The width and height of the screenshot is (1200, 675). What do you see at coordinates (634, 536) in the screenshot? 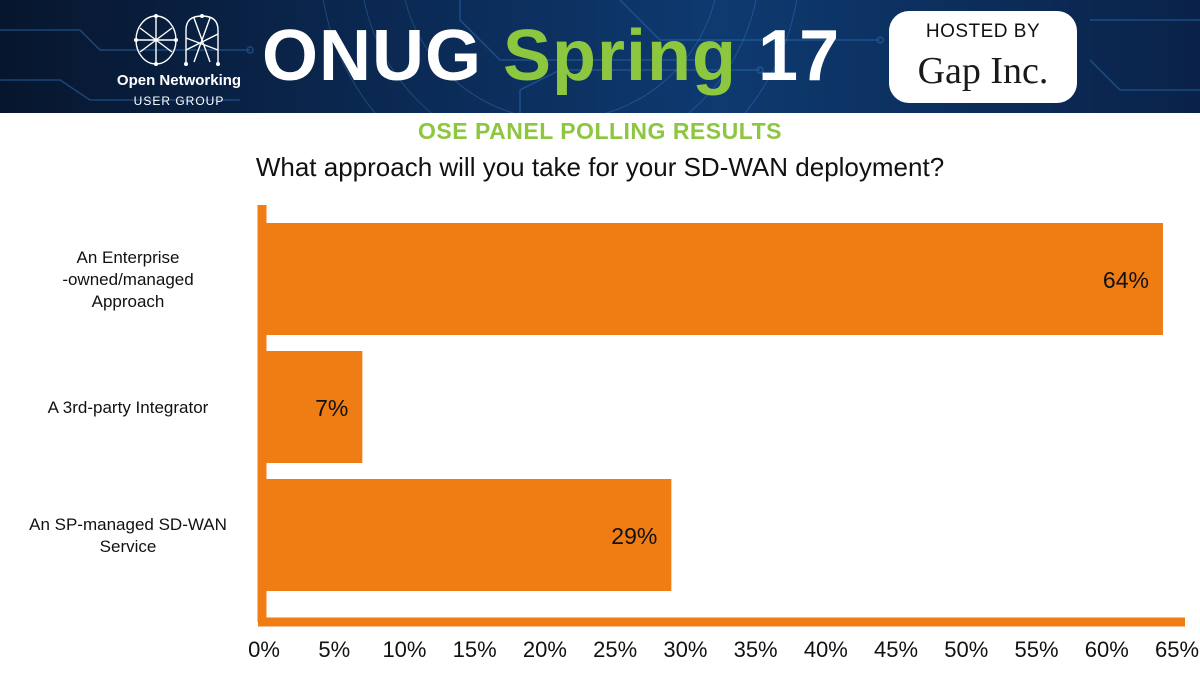
I see `data-label-3: 29%` at bounding box center [634, 536].